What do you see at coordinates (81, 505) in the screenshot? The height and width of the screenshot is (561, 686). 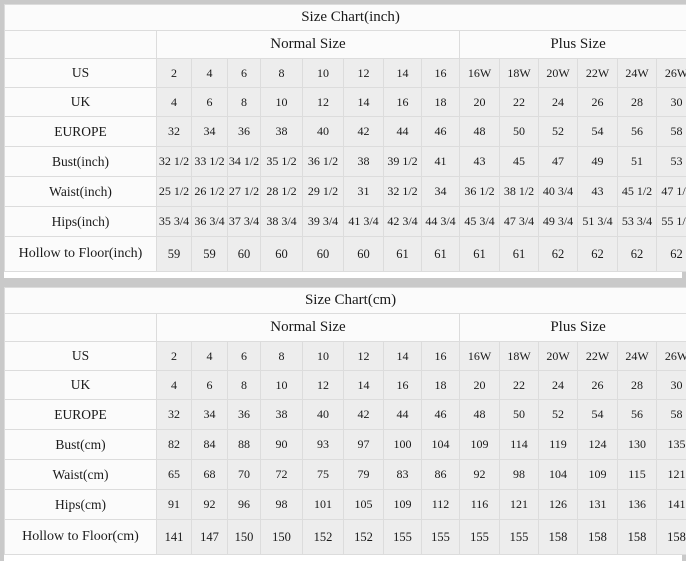 I see `row-label: Hips(cm)` at bounding box center [81, 505].